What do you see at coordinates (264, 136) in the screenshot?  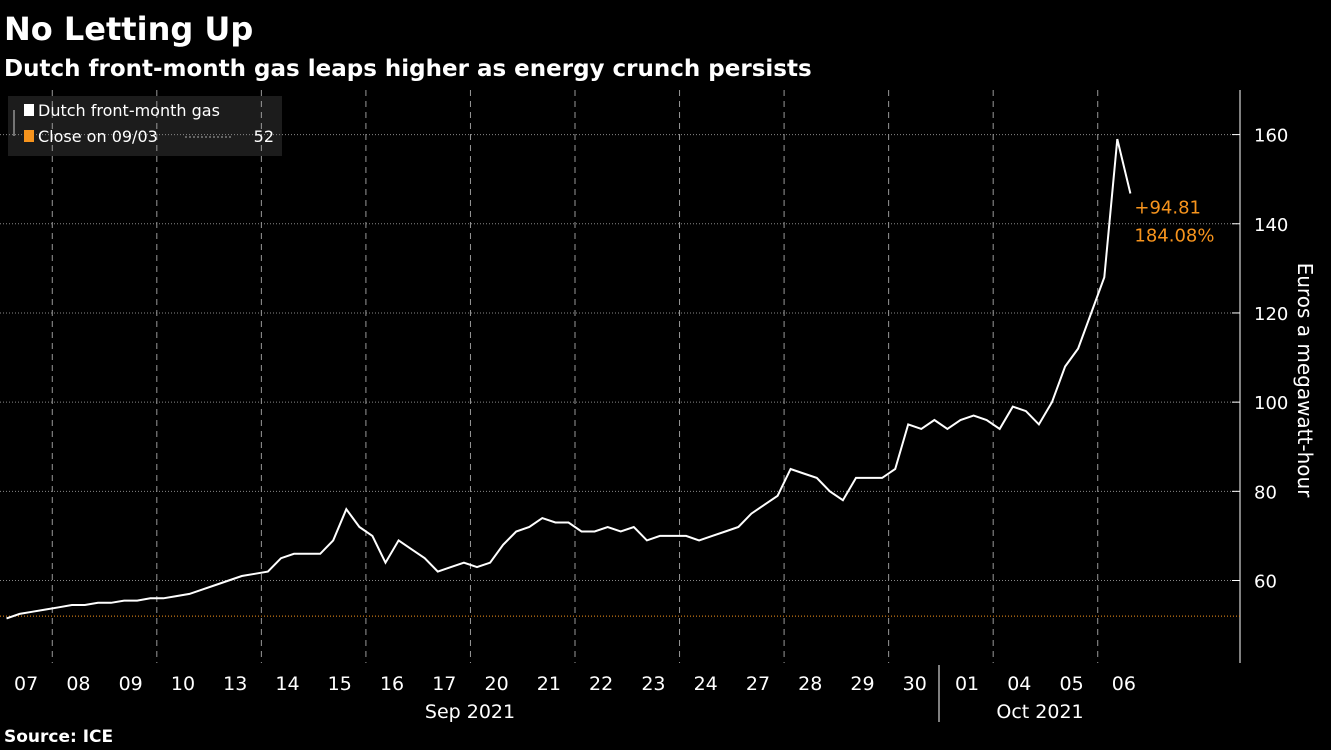 I see `legend-value: 52` at bounding box center [264, 136].